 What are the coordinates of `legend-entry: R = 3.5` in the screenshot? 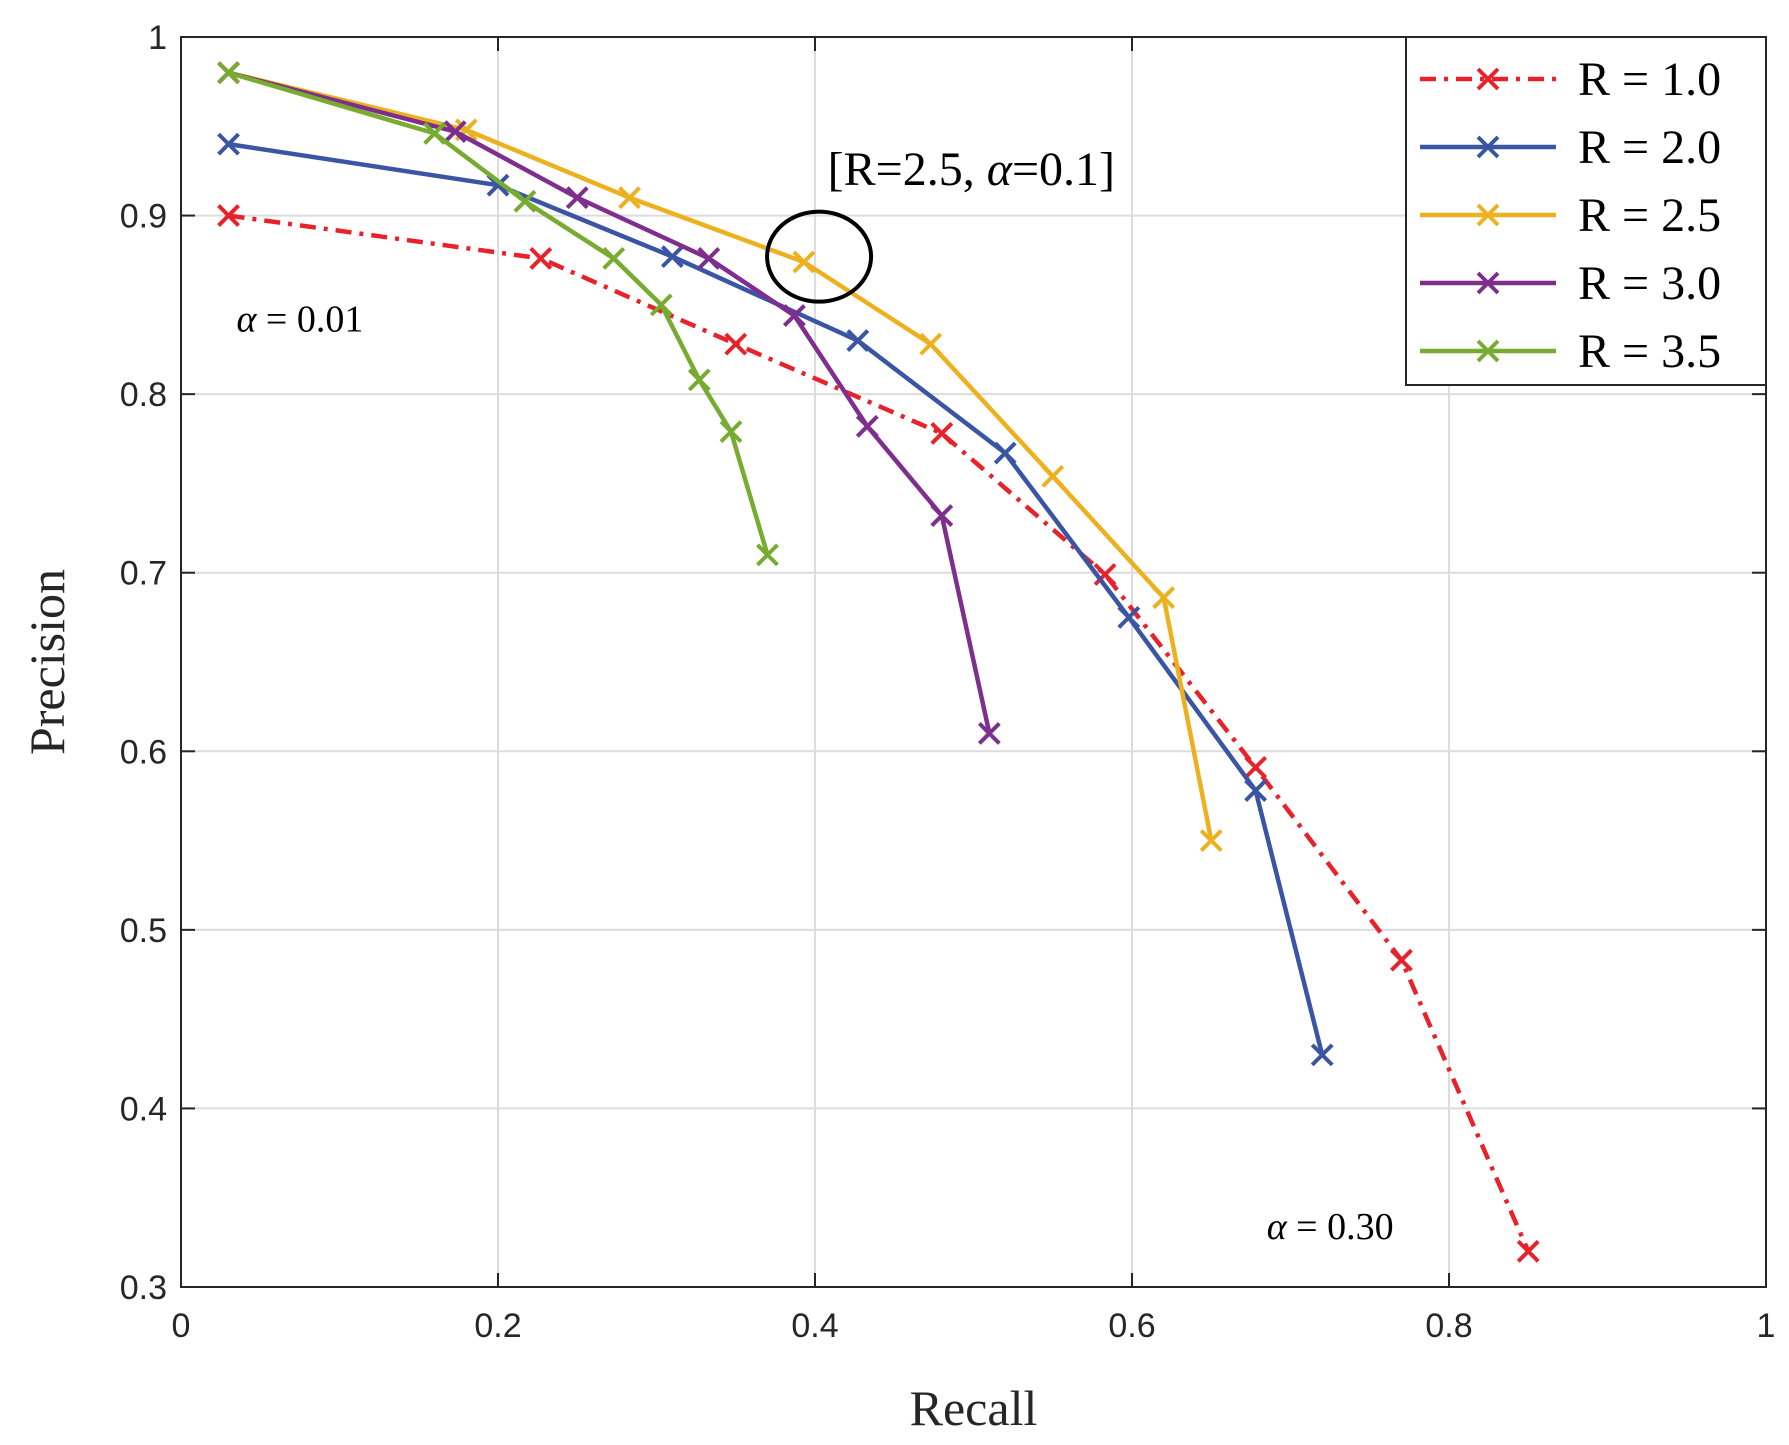 It's located at (1570, 351).